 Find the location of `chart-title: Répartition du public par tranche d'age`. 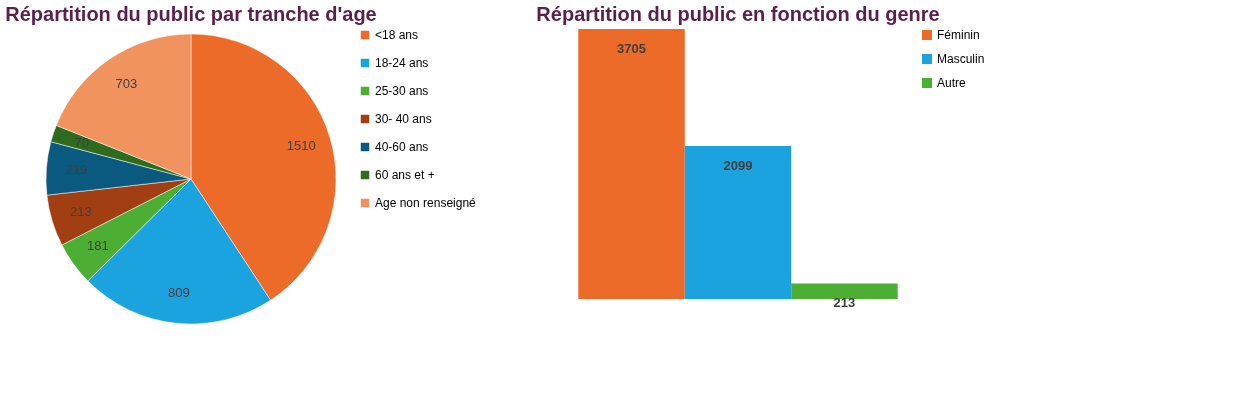

chart-title: Répartition du public par tranche d'age is located at coordinates (191, 14).